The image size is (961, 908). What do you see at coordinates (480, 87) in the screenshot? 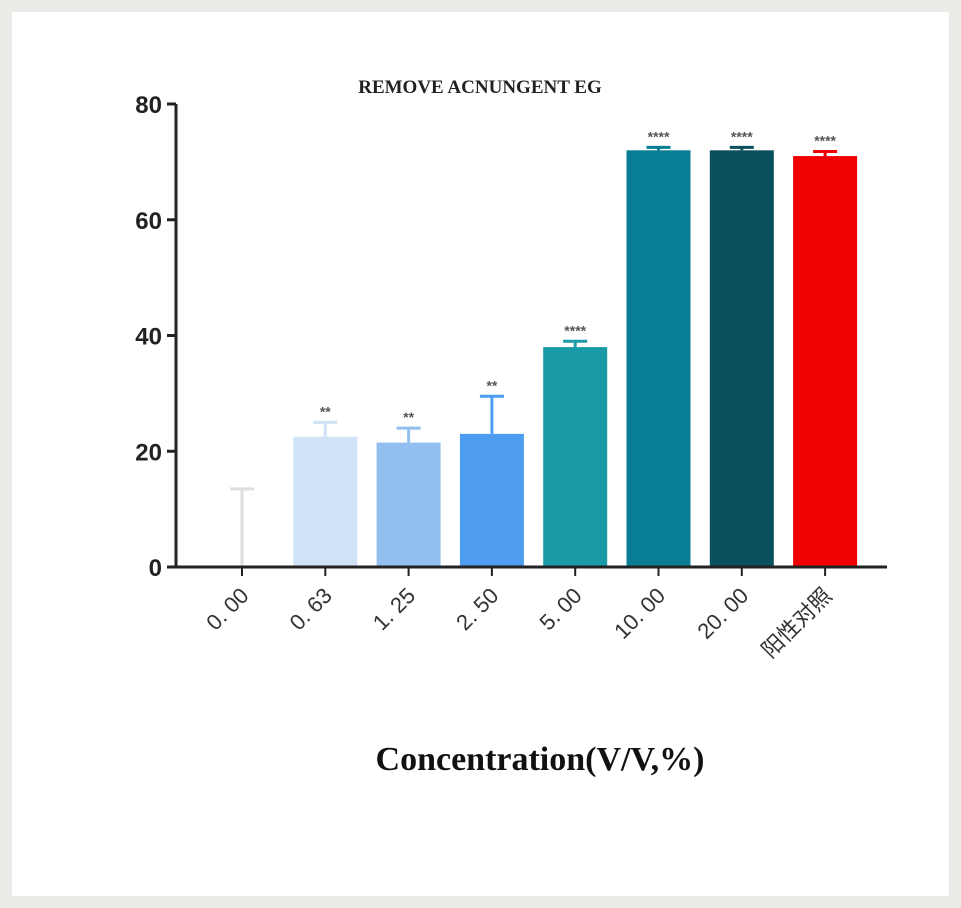
I see `chart-title: REMOVE ACNUNGENT EG` at bounding box center [480, 87].